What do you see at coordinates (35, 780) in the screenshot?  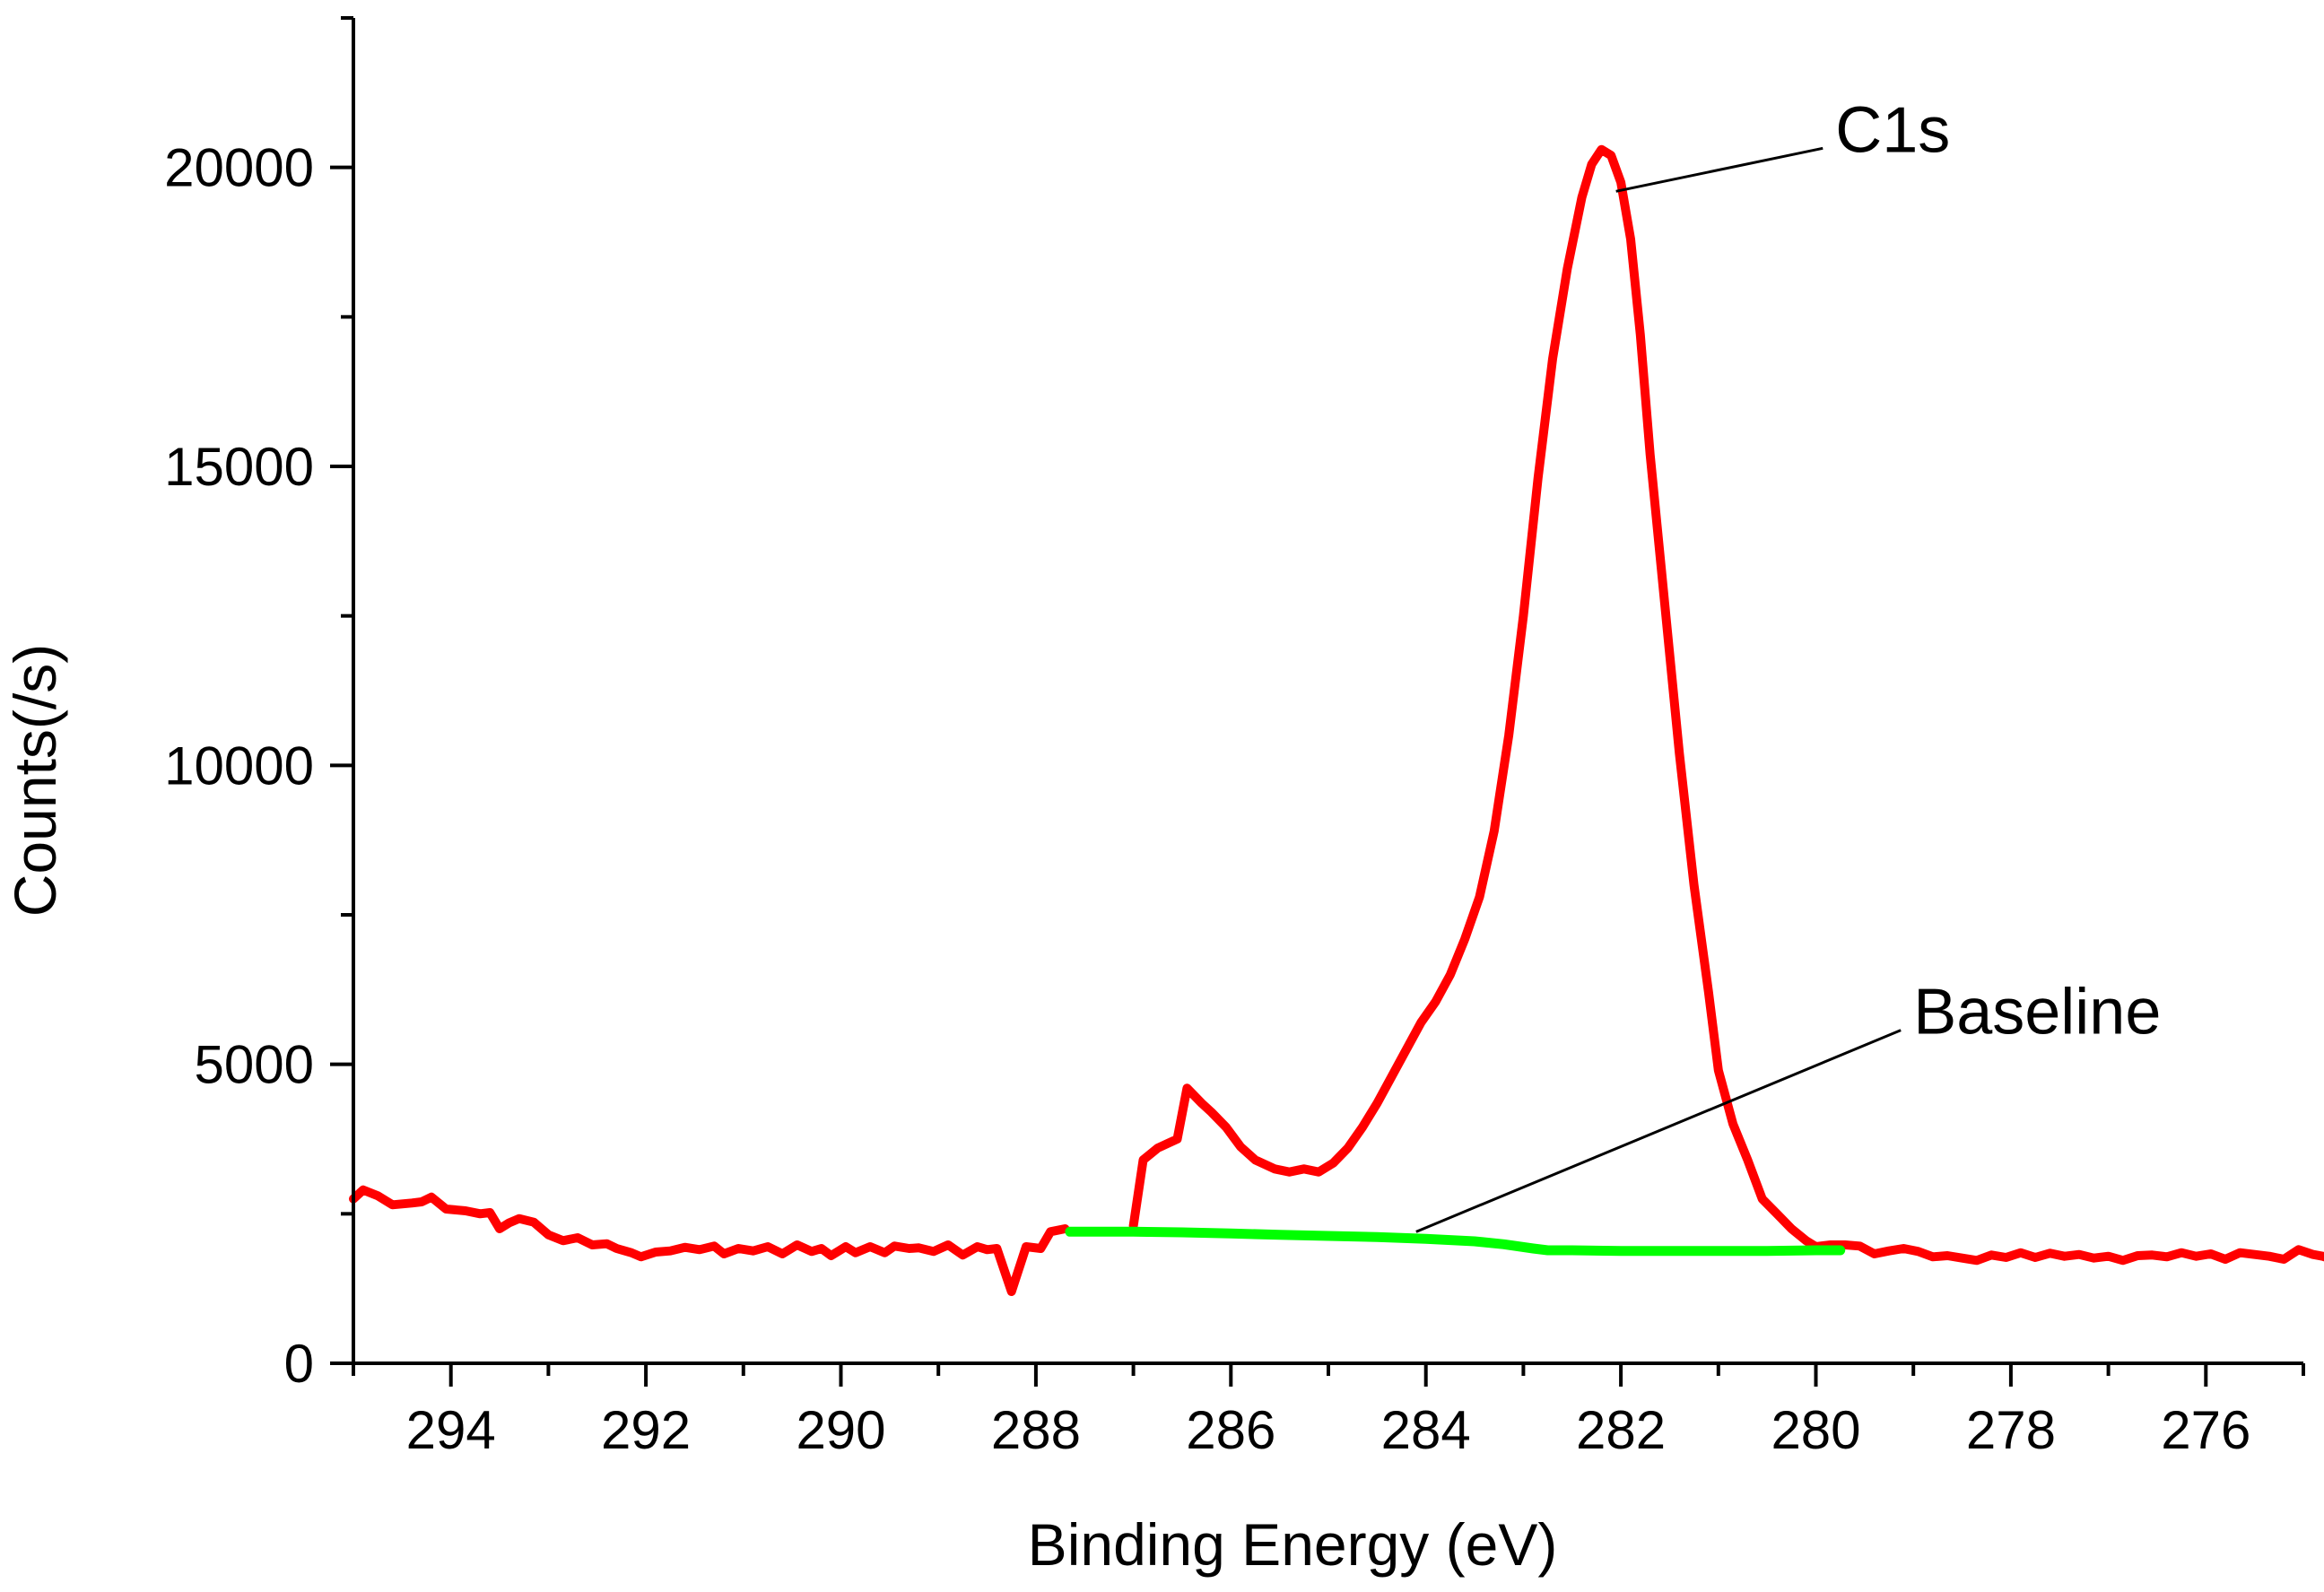 I see `y-axis-title: Counts(/s)` at bounding box center [35, 780].